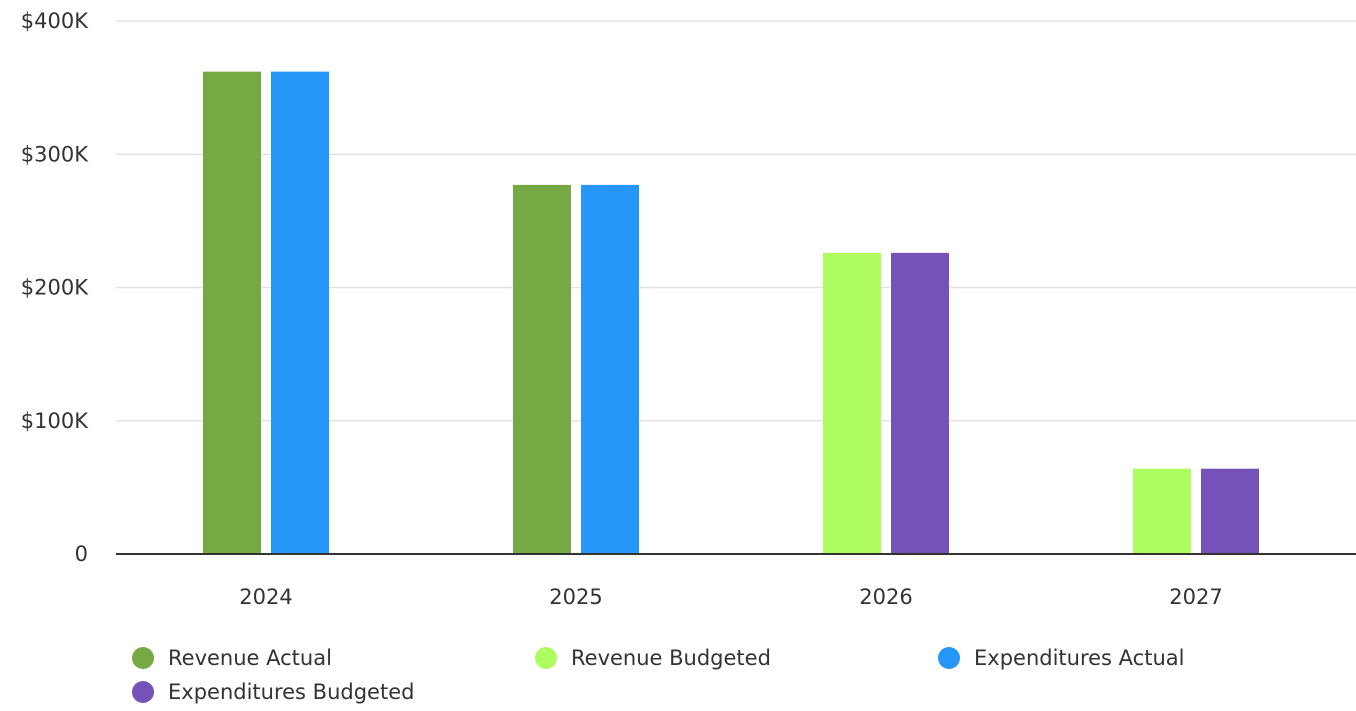 The image size is (1356, 711). I want to click on x-tick-label: 2027, so click(1195, 597).